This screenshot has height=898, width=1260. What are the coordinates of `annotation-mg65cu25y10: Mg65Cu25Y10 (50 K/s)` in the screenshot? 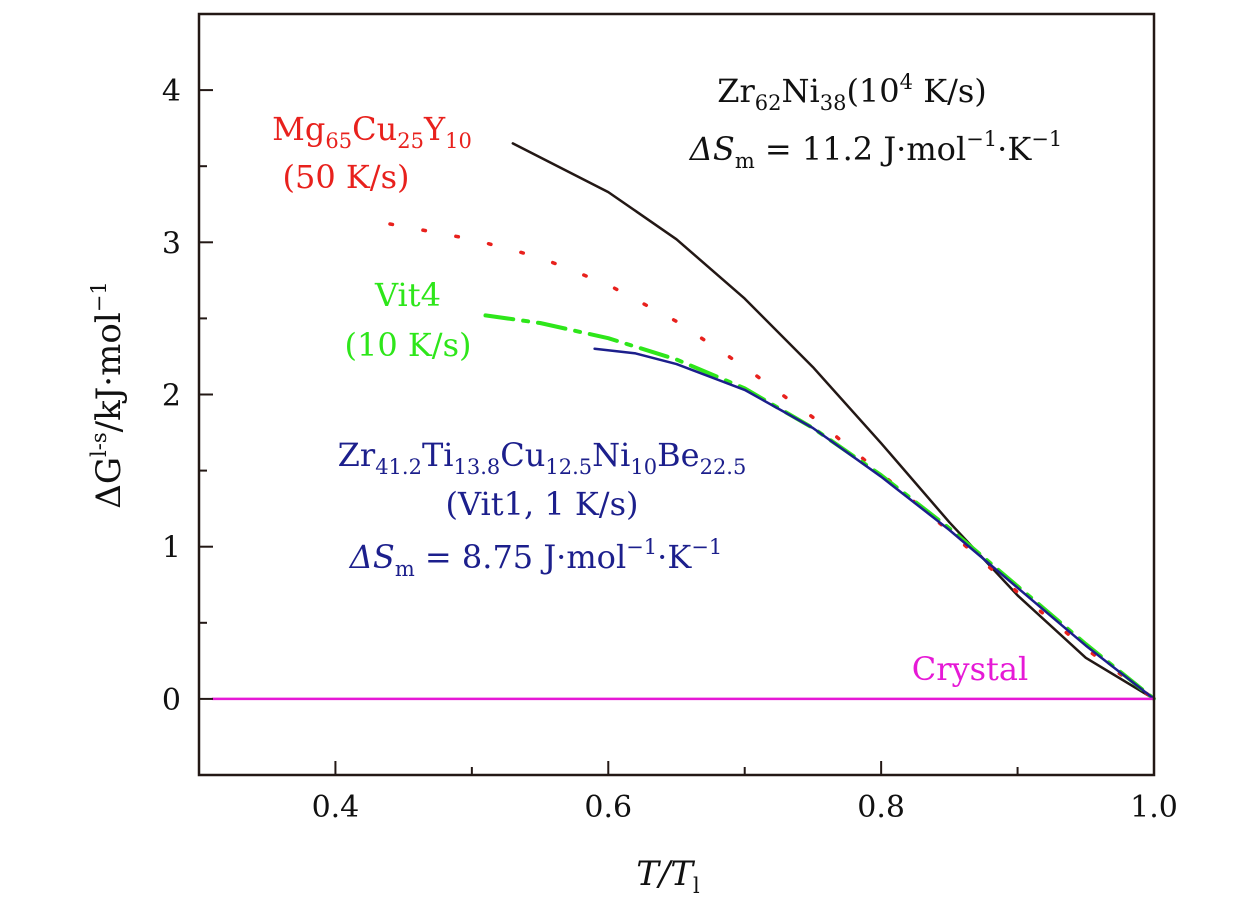 It's located at (372, 153).